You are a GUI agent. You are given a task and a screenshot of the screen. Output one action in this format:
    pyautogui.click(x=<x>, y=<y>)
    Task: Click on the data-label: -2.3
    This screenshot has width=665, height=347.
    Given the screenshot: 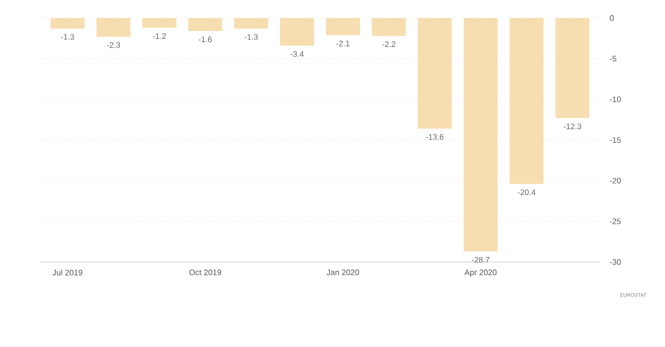 What is the action you would take?
    pyautogui.click(x=113, y=45)
    